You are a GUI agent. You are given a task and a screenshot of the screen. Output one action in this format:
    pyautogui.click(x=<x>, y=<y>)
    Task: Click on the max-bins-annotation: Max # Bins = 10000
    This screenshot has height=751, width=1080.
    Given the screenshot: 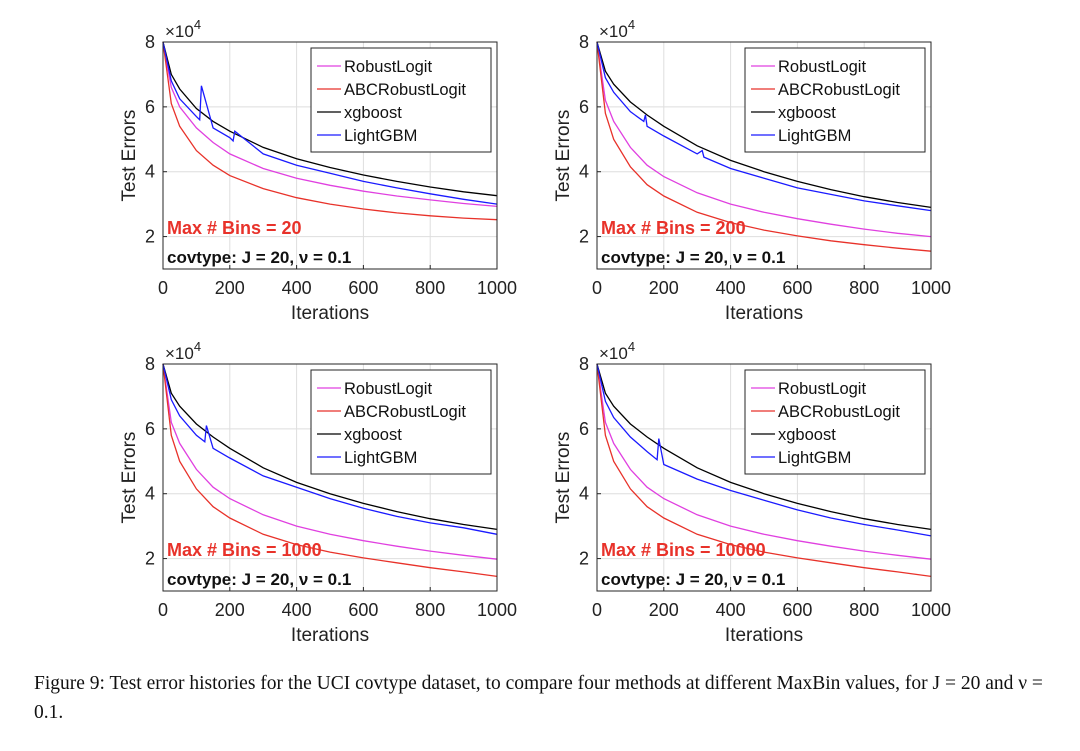 What is the action you would take?
    pyautogui.click(x=683, y=550)
    